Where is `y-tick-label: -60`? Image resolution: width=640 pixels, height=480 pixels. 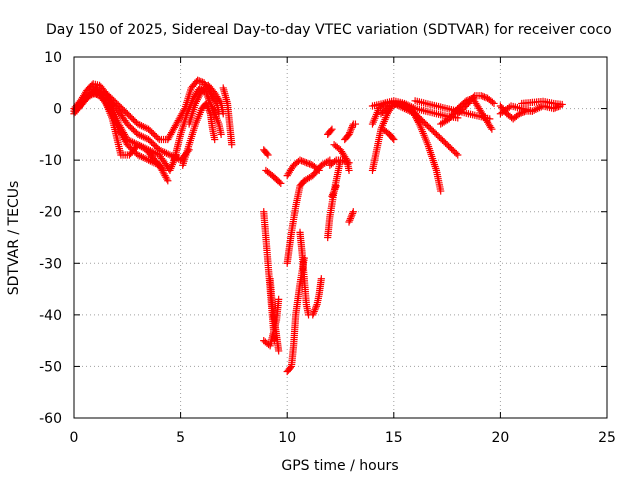 y-tick-label: -60 is located at coordinates (50, 419).